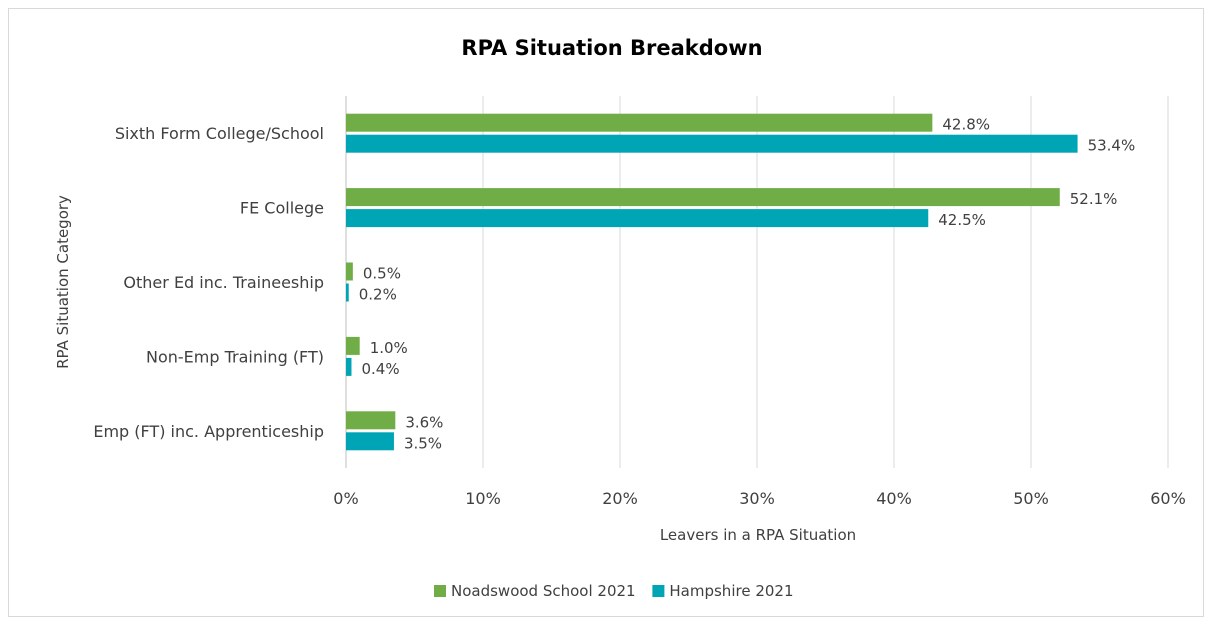 This screenshot has height=625, width=1212. Describe the element at coordinates (235, 356) in the screenshot. I see `category-label: Non-Emp Training (FT)` at that location.